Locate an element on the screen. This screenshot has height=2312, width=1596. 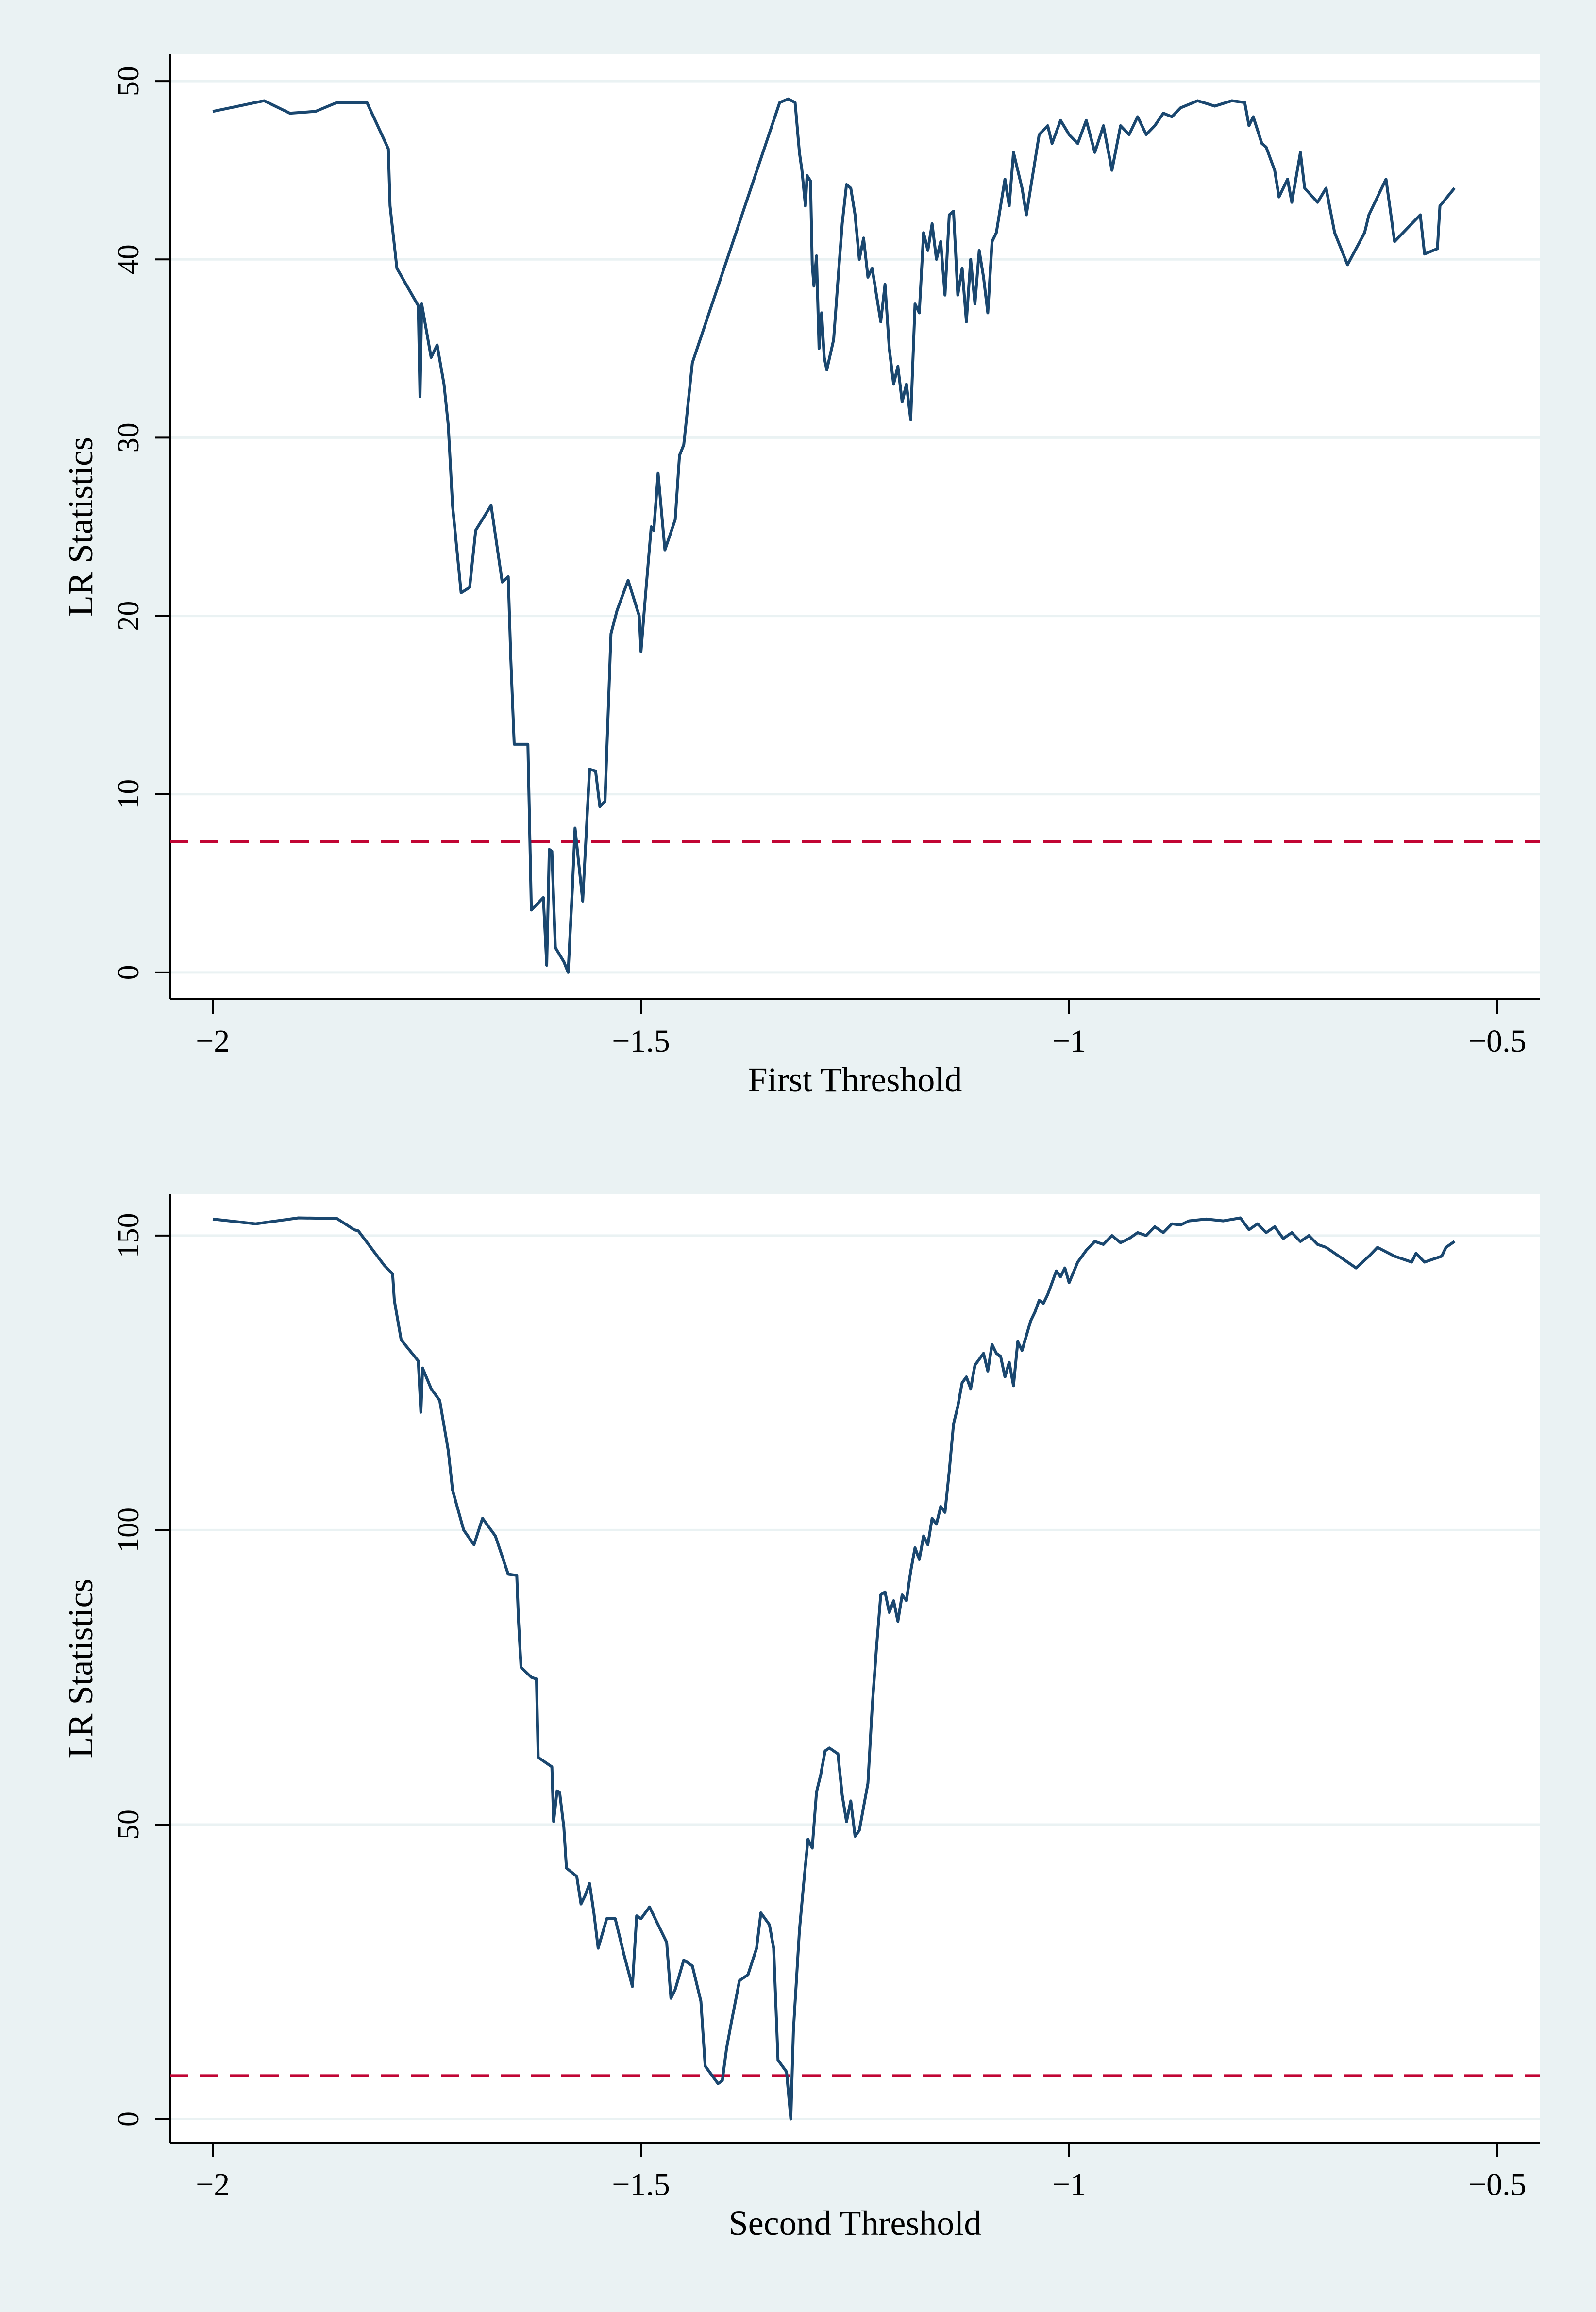
bottom-y-tick-label: 100 is located at coordinates (128, 1530).